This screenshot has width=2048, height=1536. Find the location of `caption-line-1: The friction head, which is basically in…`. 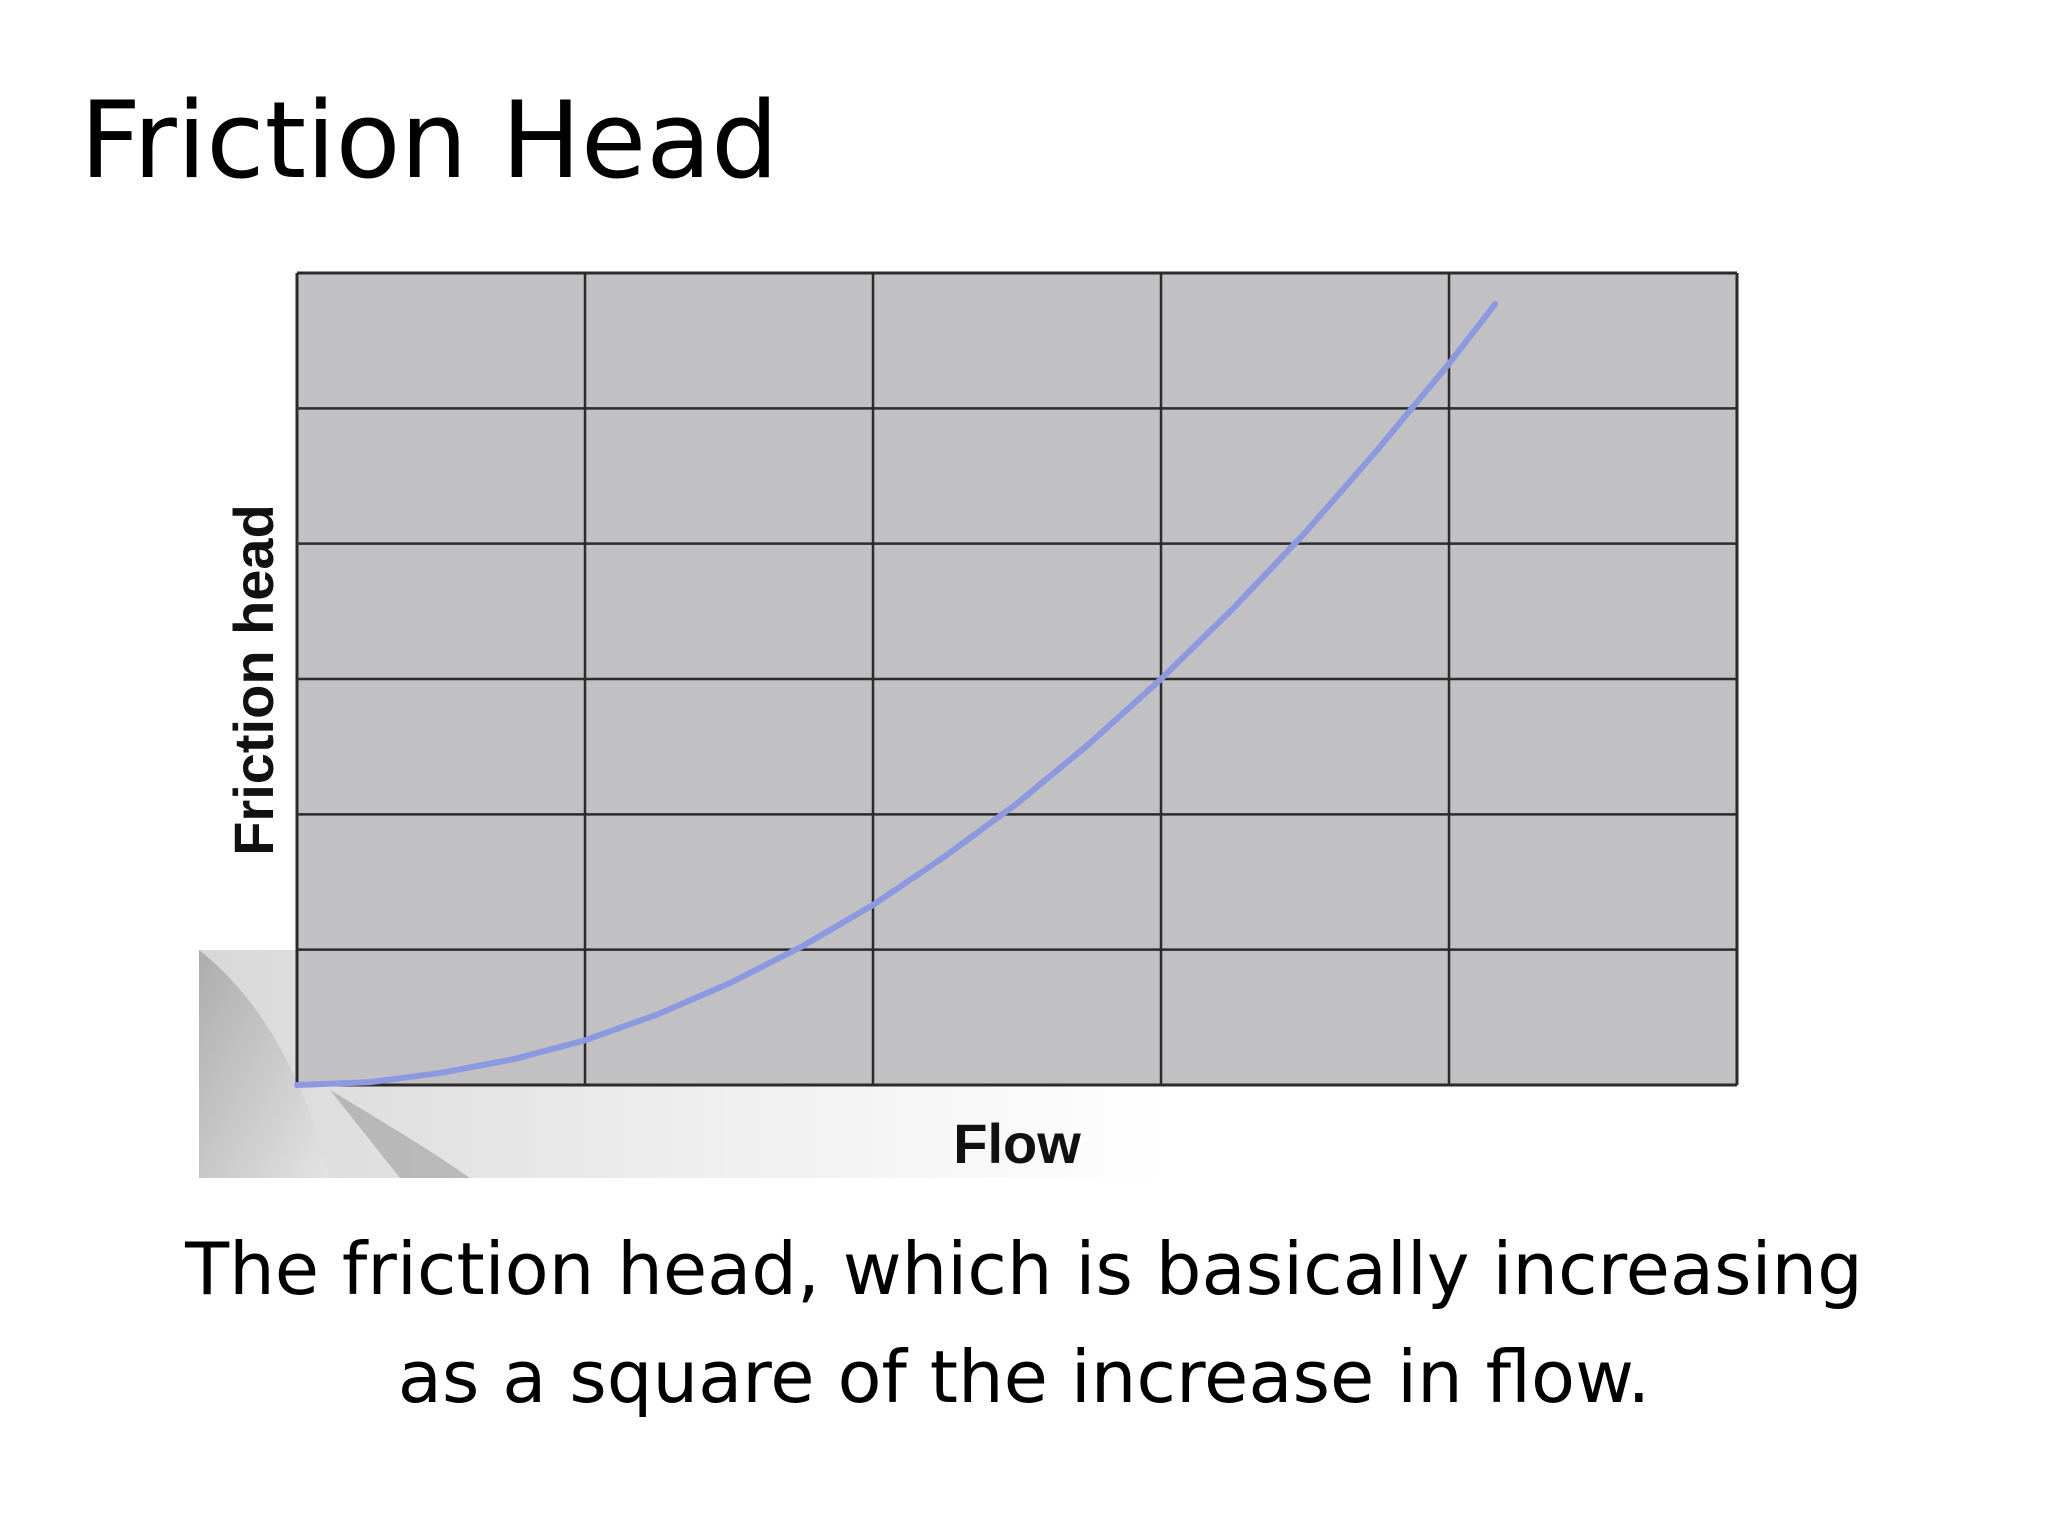

caption-line-1: The friction head, which is basically in… is located at coordinates (1024, 1269).